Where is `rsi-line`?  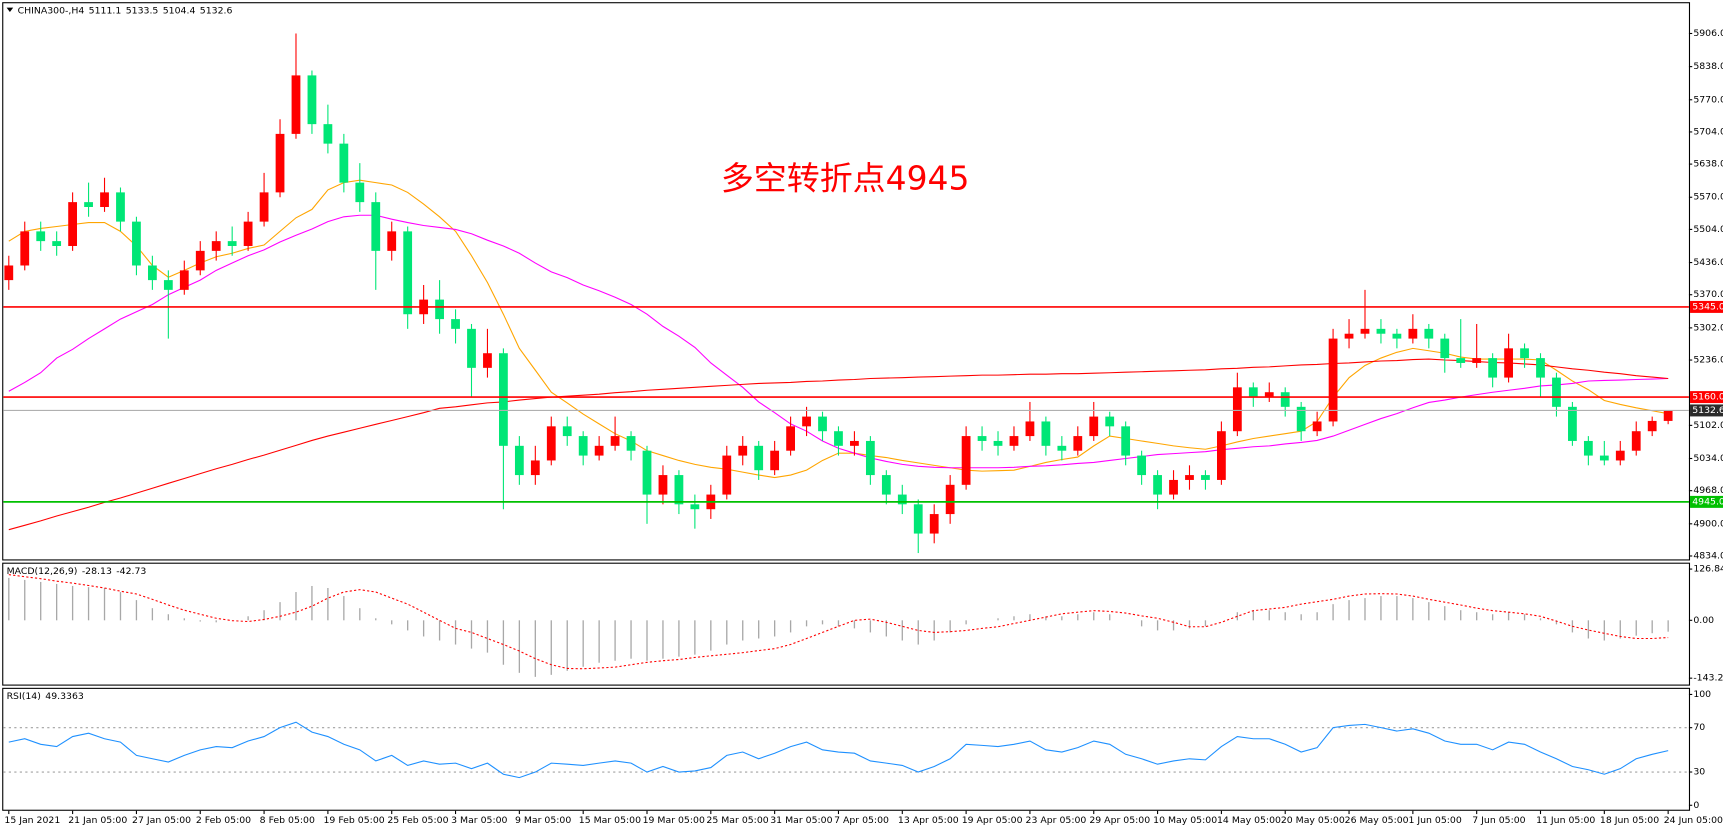 rsi-line is located at coordinates (838, 750).